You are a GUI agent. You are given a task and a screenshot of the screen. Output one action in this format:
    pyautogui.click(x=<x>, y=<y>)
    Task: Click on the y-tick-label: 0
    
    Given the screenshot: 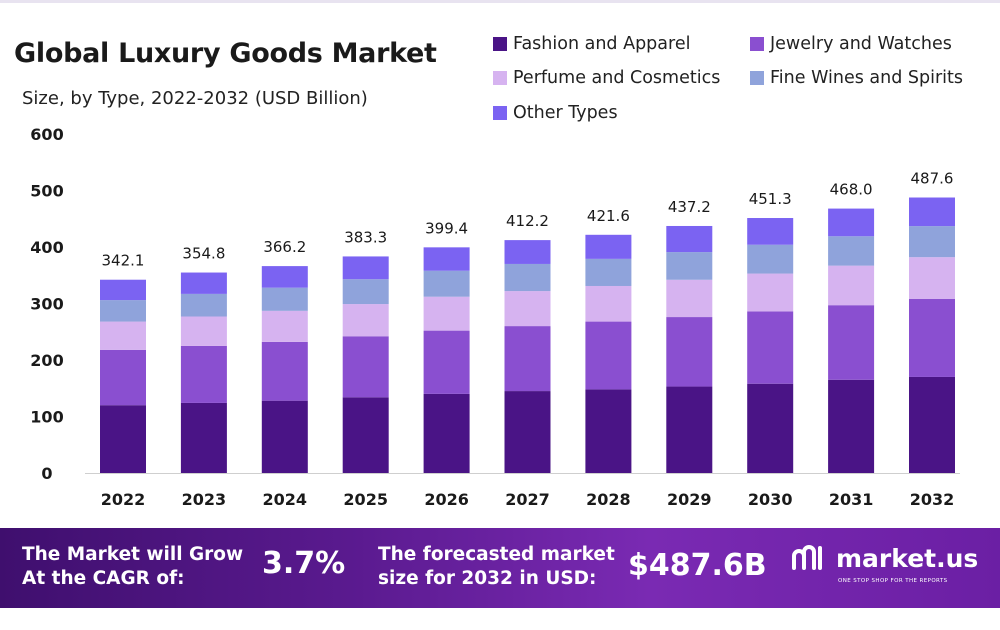 What is the action you would take?
    pyautogui.click(x=46, y=473)
    